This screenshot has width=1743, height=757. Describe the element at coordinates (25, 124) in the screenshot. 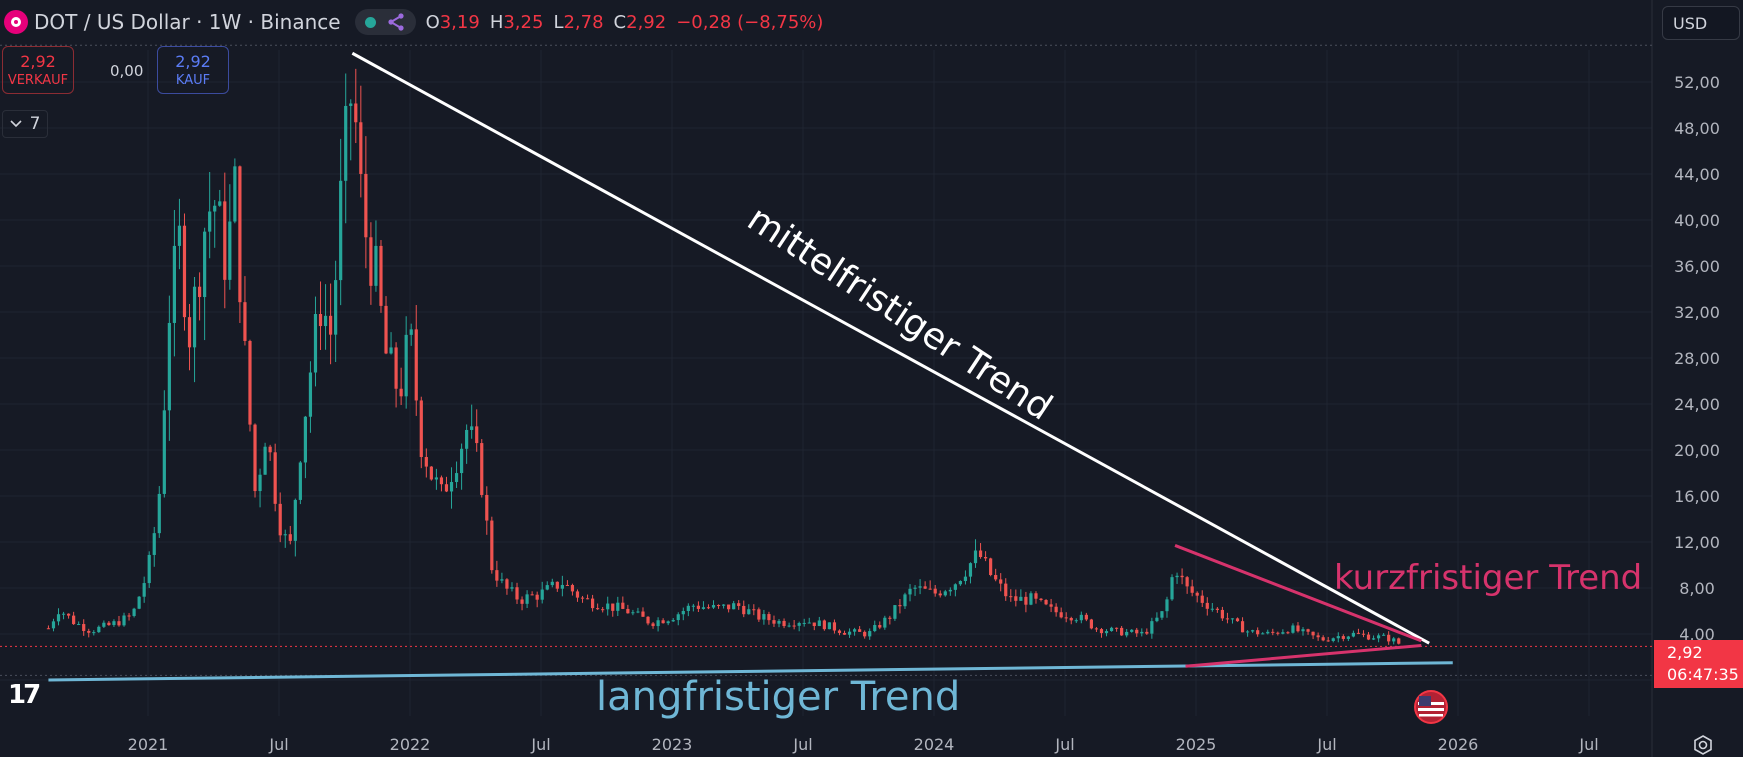

I see `indicators-toggle: 7` at that location.